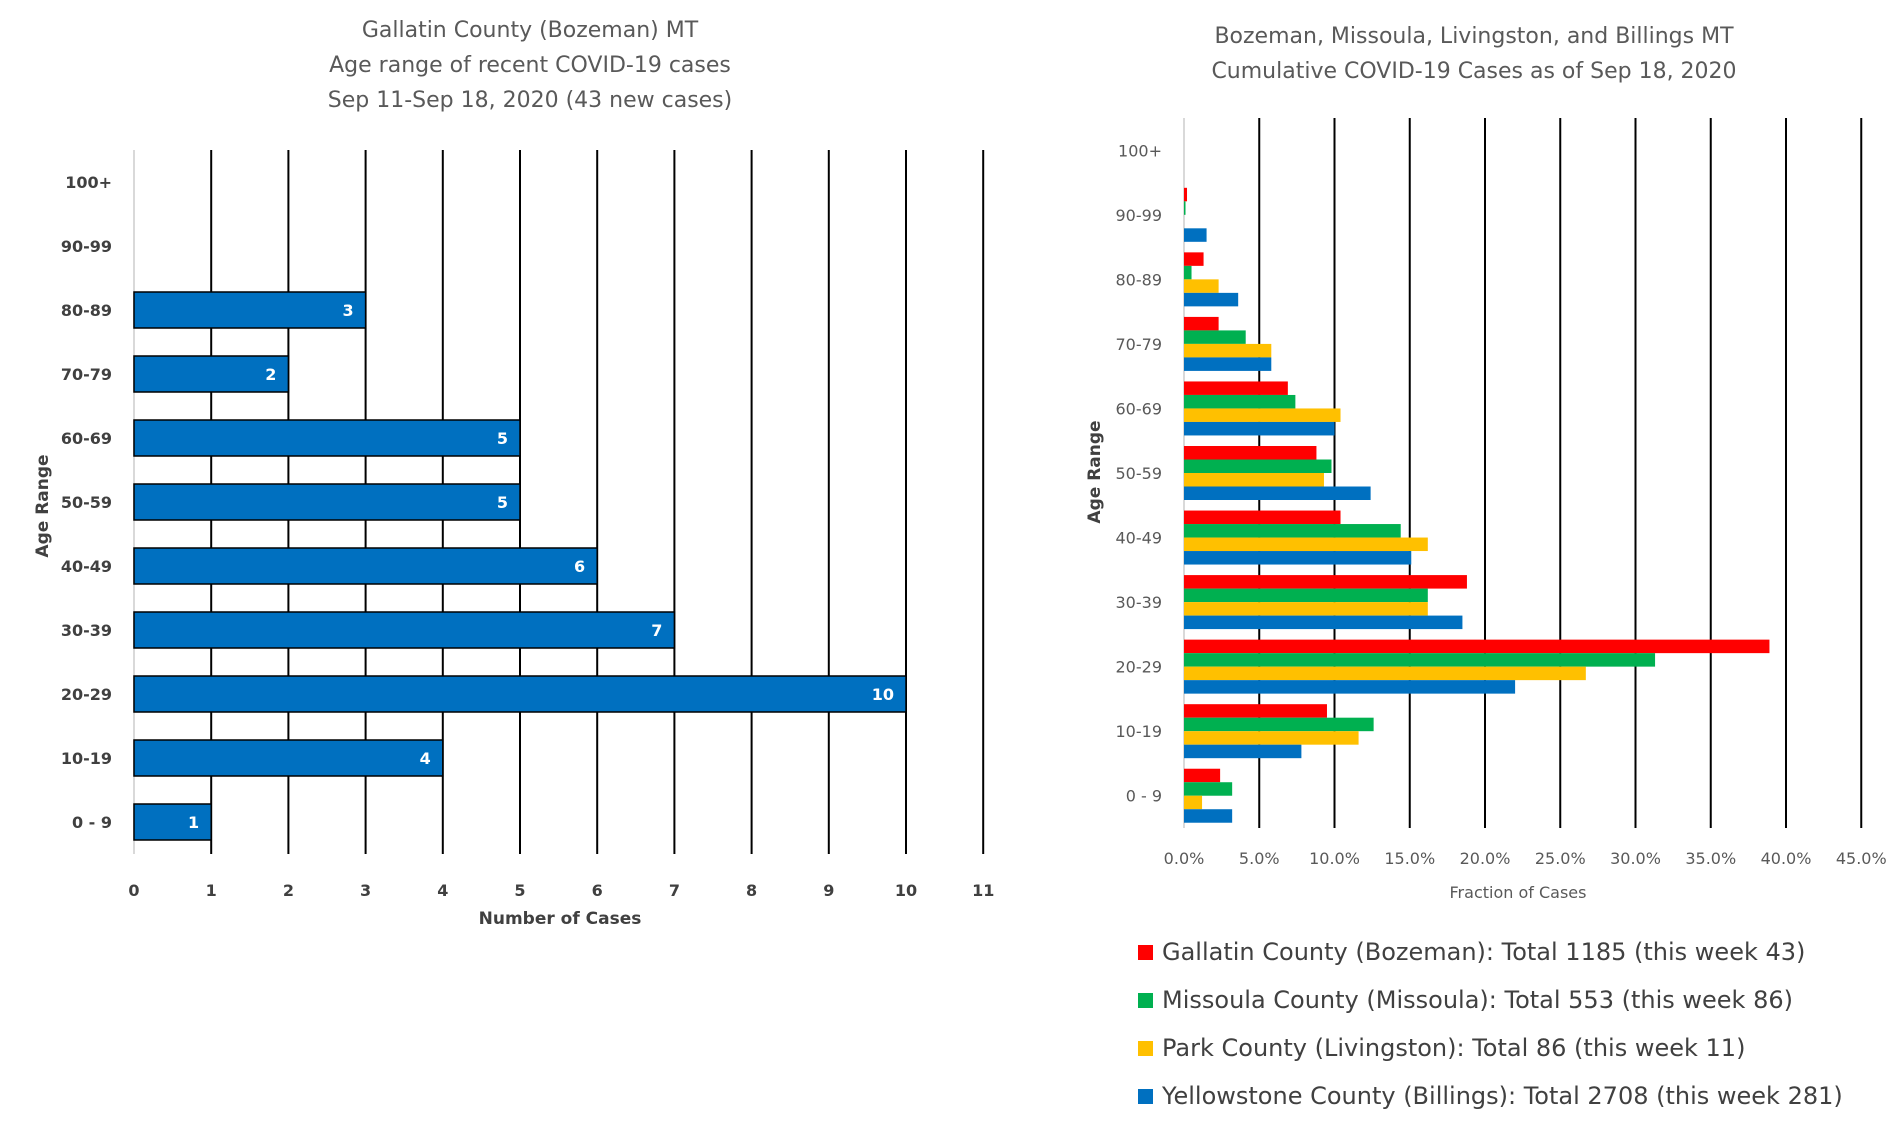  Describe the element at coordinates (88, 182) in the screenshot. I see `left-y-tick-label: 100+` at that location.